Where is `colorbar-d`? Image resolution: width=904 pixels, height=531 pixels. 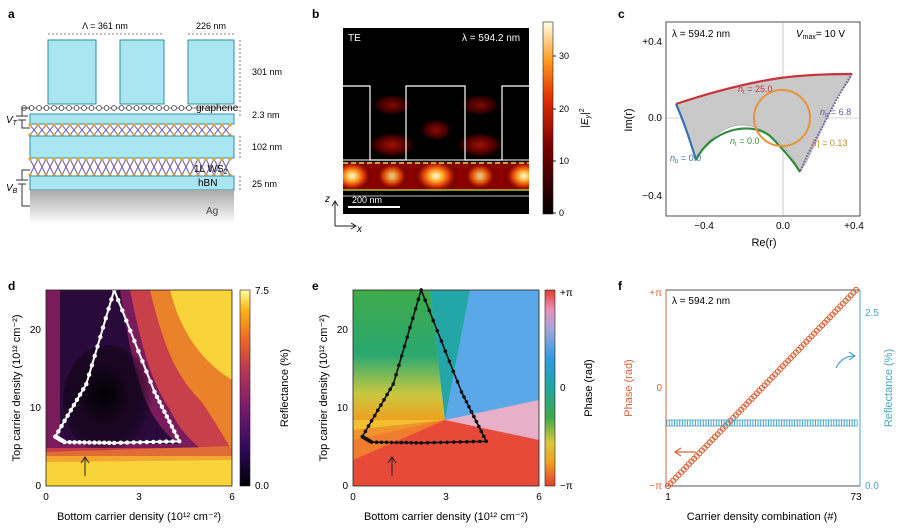 colorbar-d is located at coordinates (245, 388).